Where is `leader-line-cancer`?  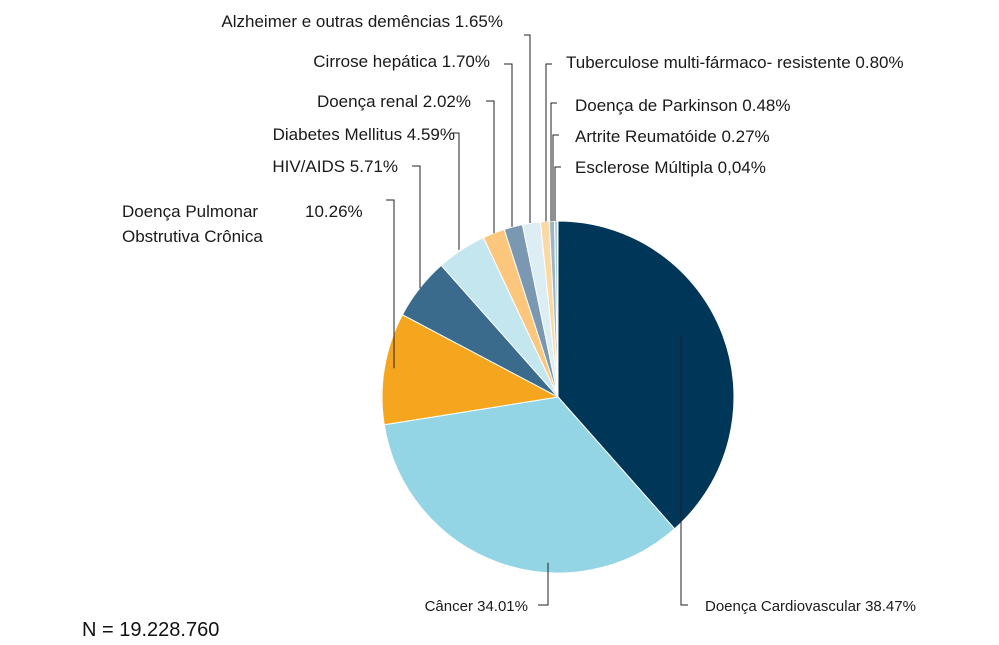 leader-line-cancer is located at coordinates (543, 584).